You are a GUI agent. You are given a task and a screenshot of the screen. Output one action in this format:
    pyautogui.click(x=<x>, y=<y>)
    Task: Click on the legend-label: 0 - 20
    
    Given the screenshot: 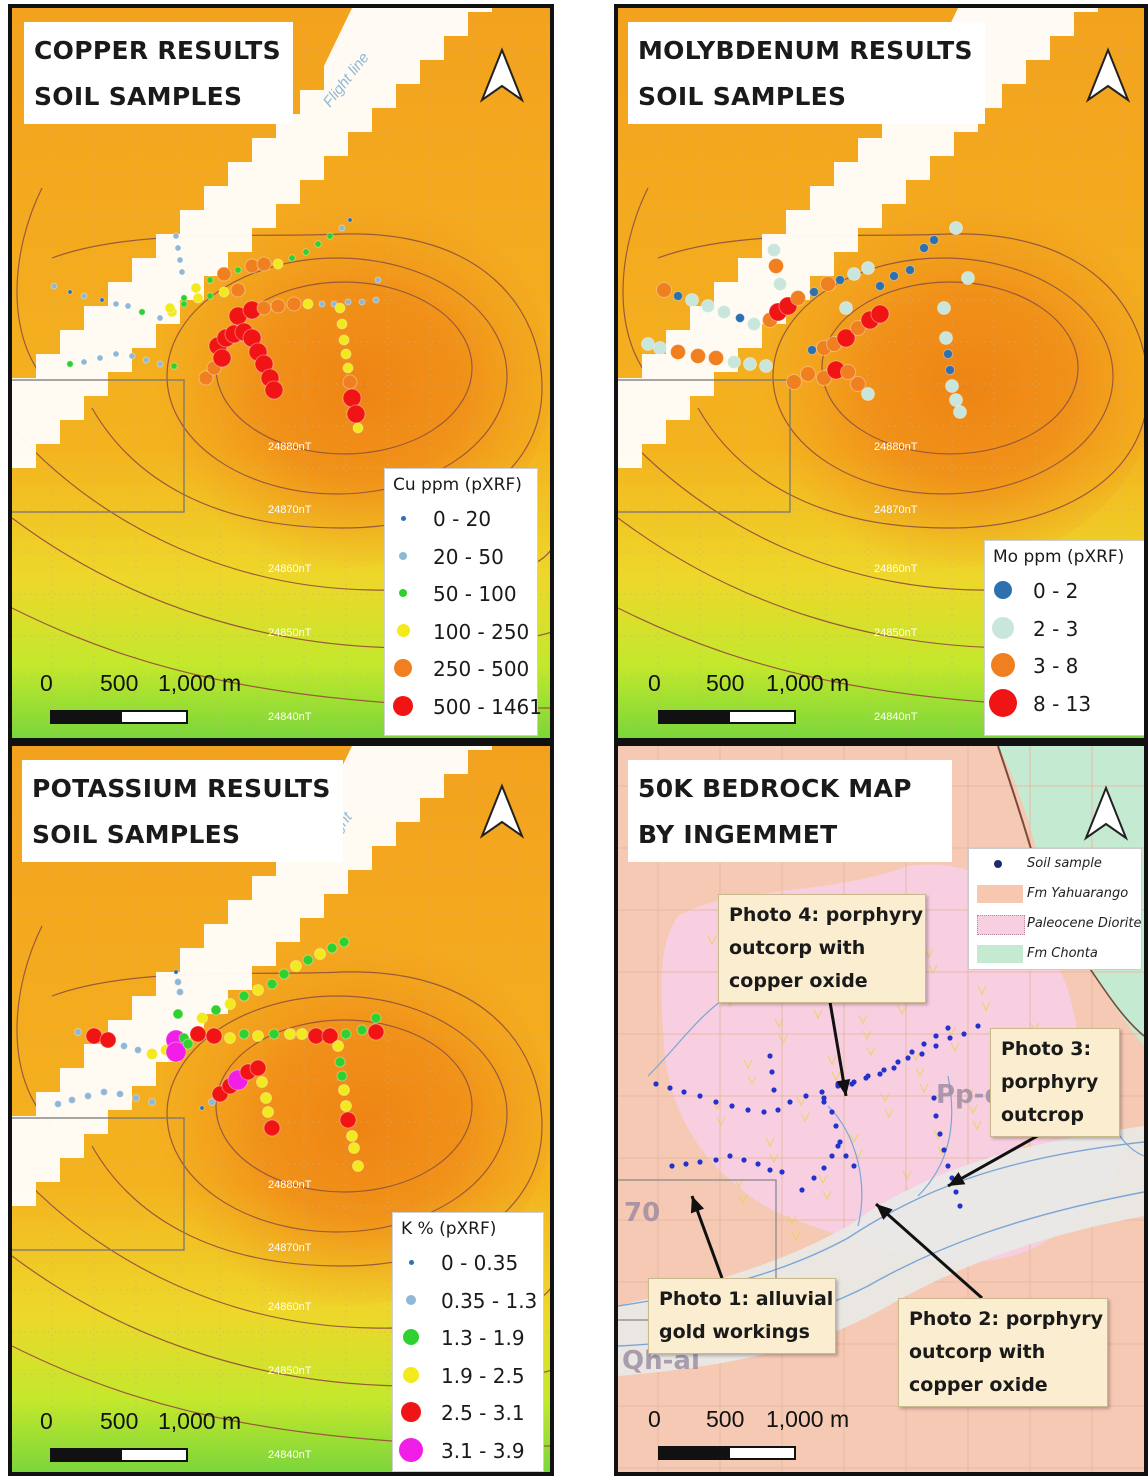 What is the action you would take?
    pyautogui.click(x=462, y=519)
    